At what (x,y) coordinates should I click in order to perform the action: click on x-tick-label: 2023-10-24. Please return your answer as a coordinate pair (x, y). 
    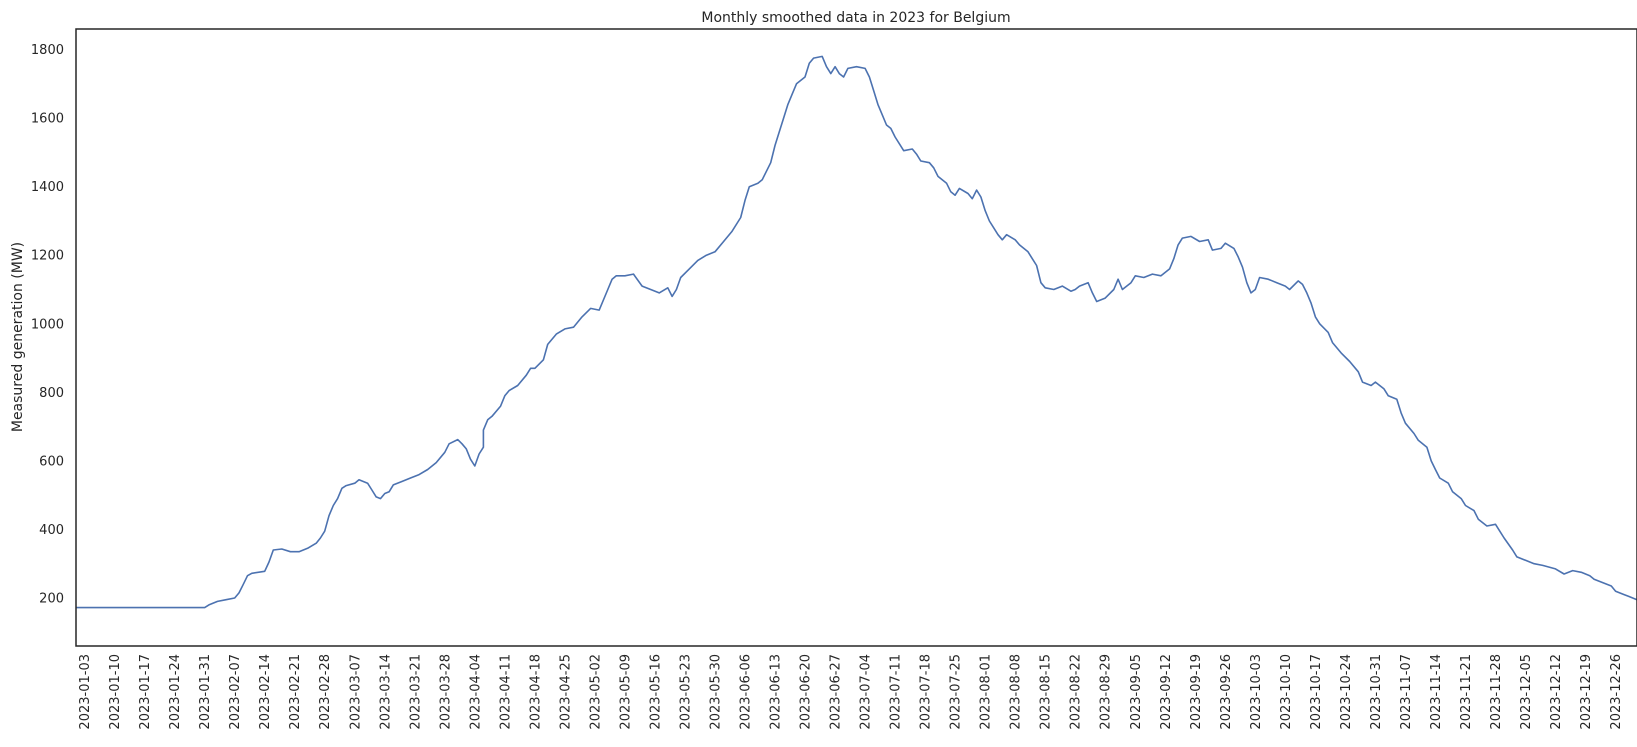
    Looking at the image, I should click on (1346, 692).